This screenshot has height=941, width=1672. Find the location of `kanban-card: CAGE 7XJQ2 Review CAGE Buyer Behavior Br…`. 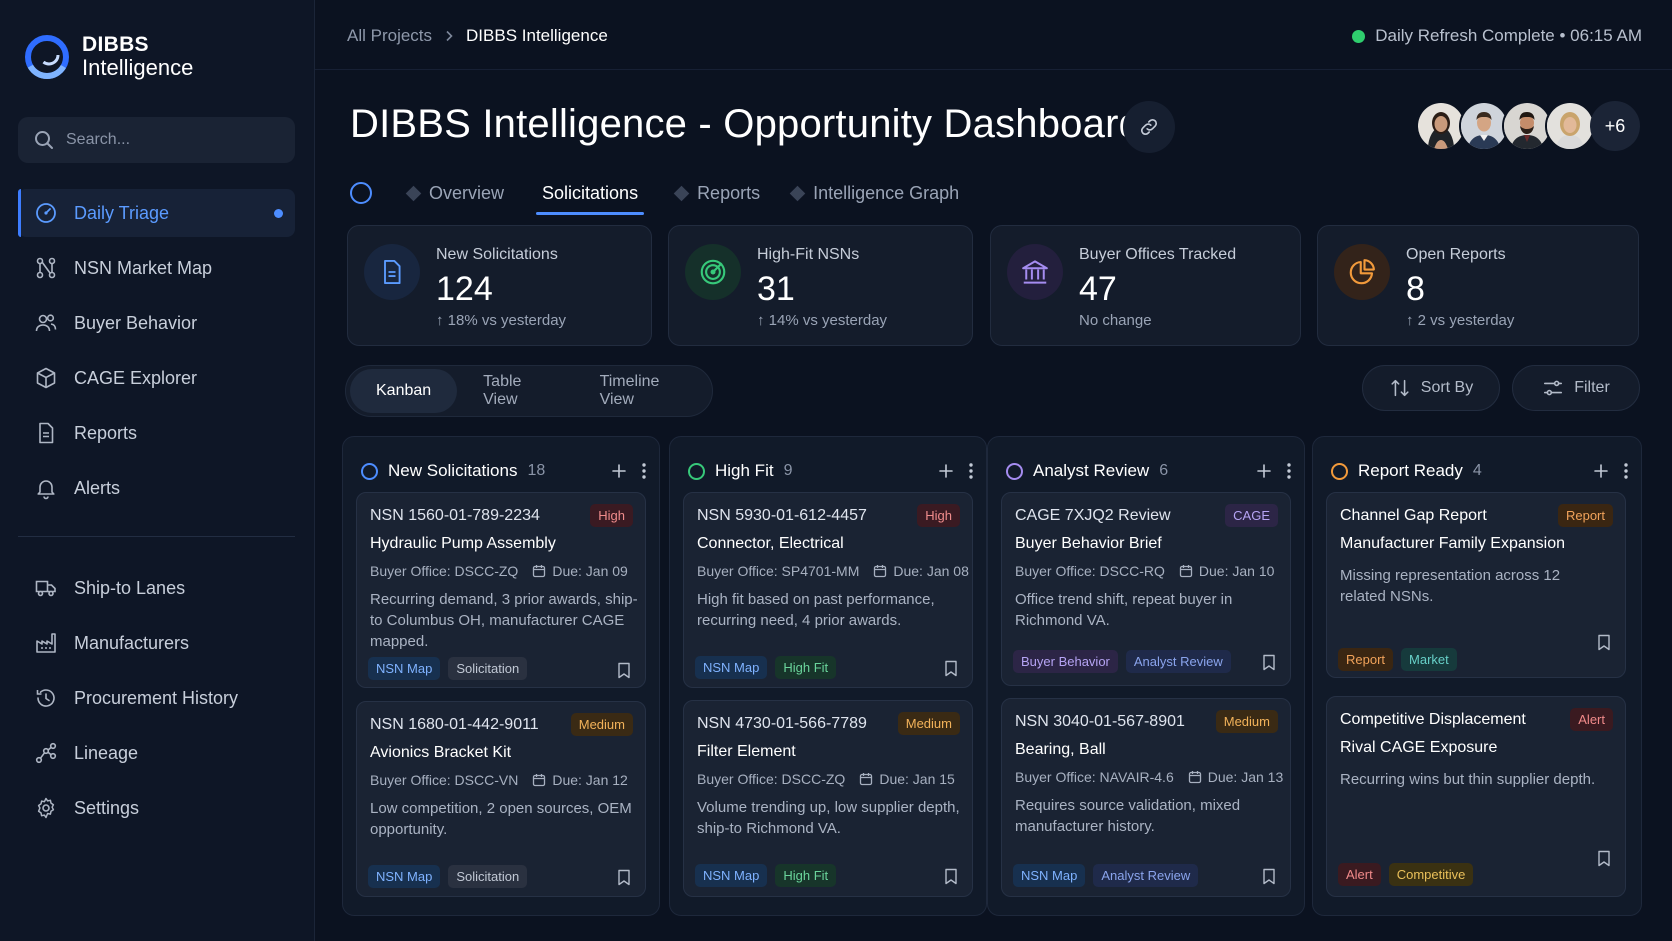

kanban-card: CAGE 7XJQ2 Review CAGE Buyer Behavior Br… is located at coordinates (1146, 589).